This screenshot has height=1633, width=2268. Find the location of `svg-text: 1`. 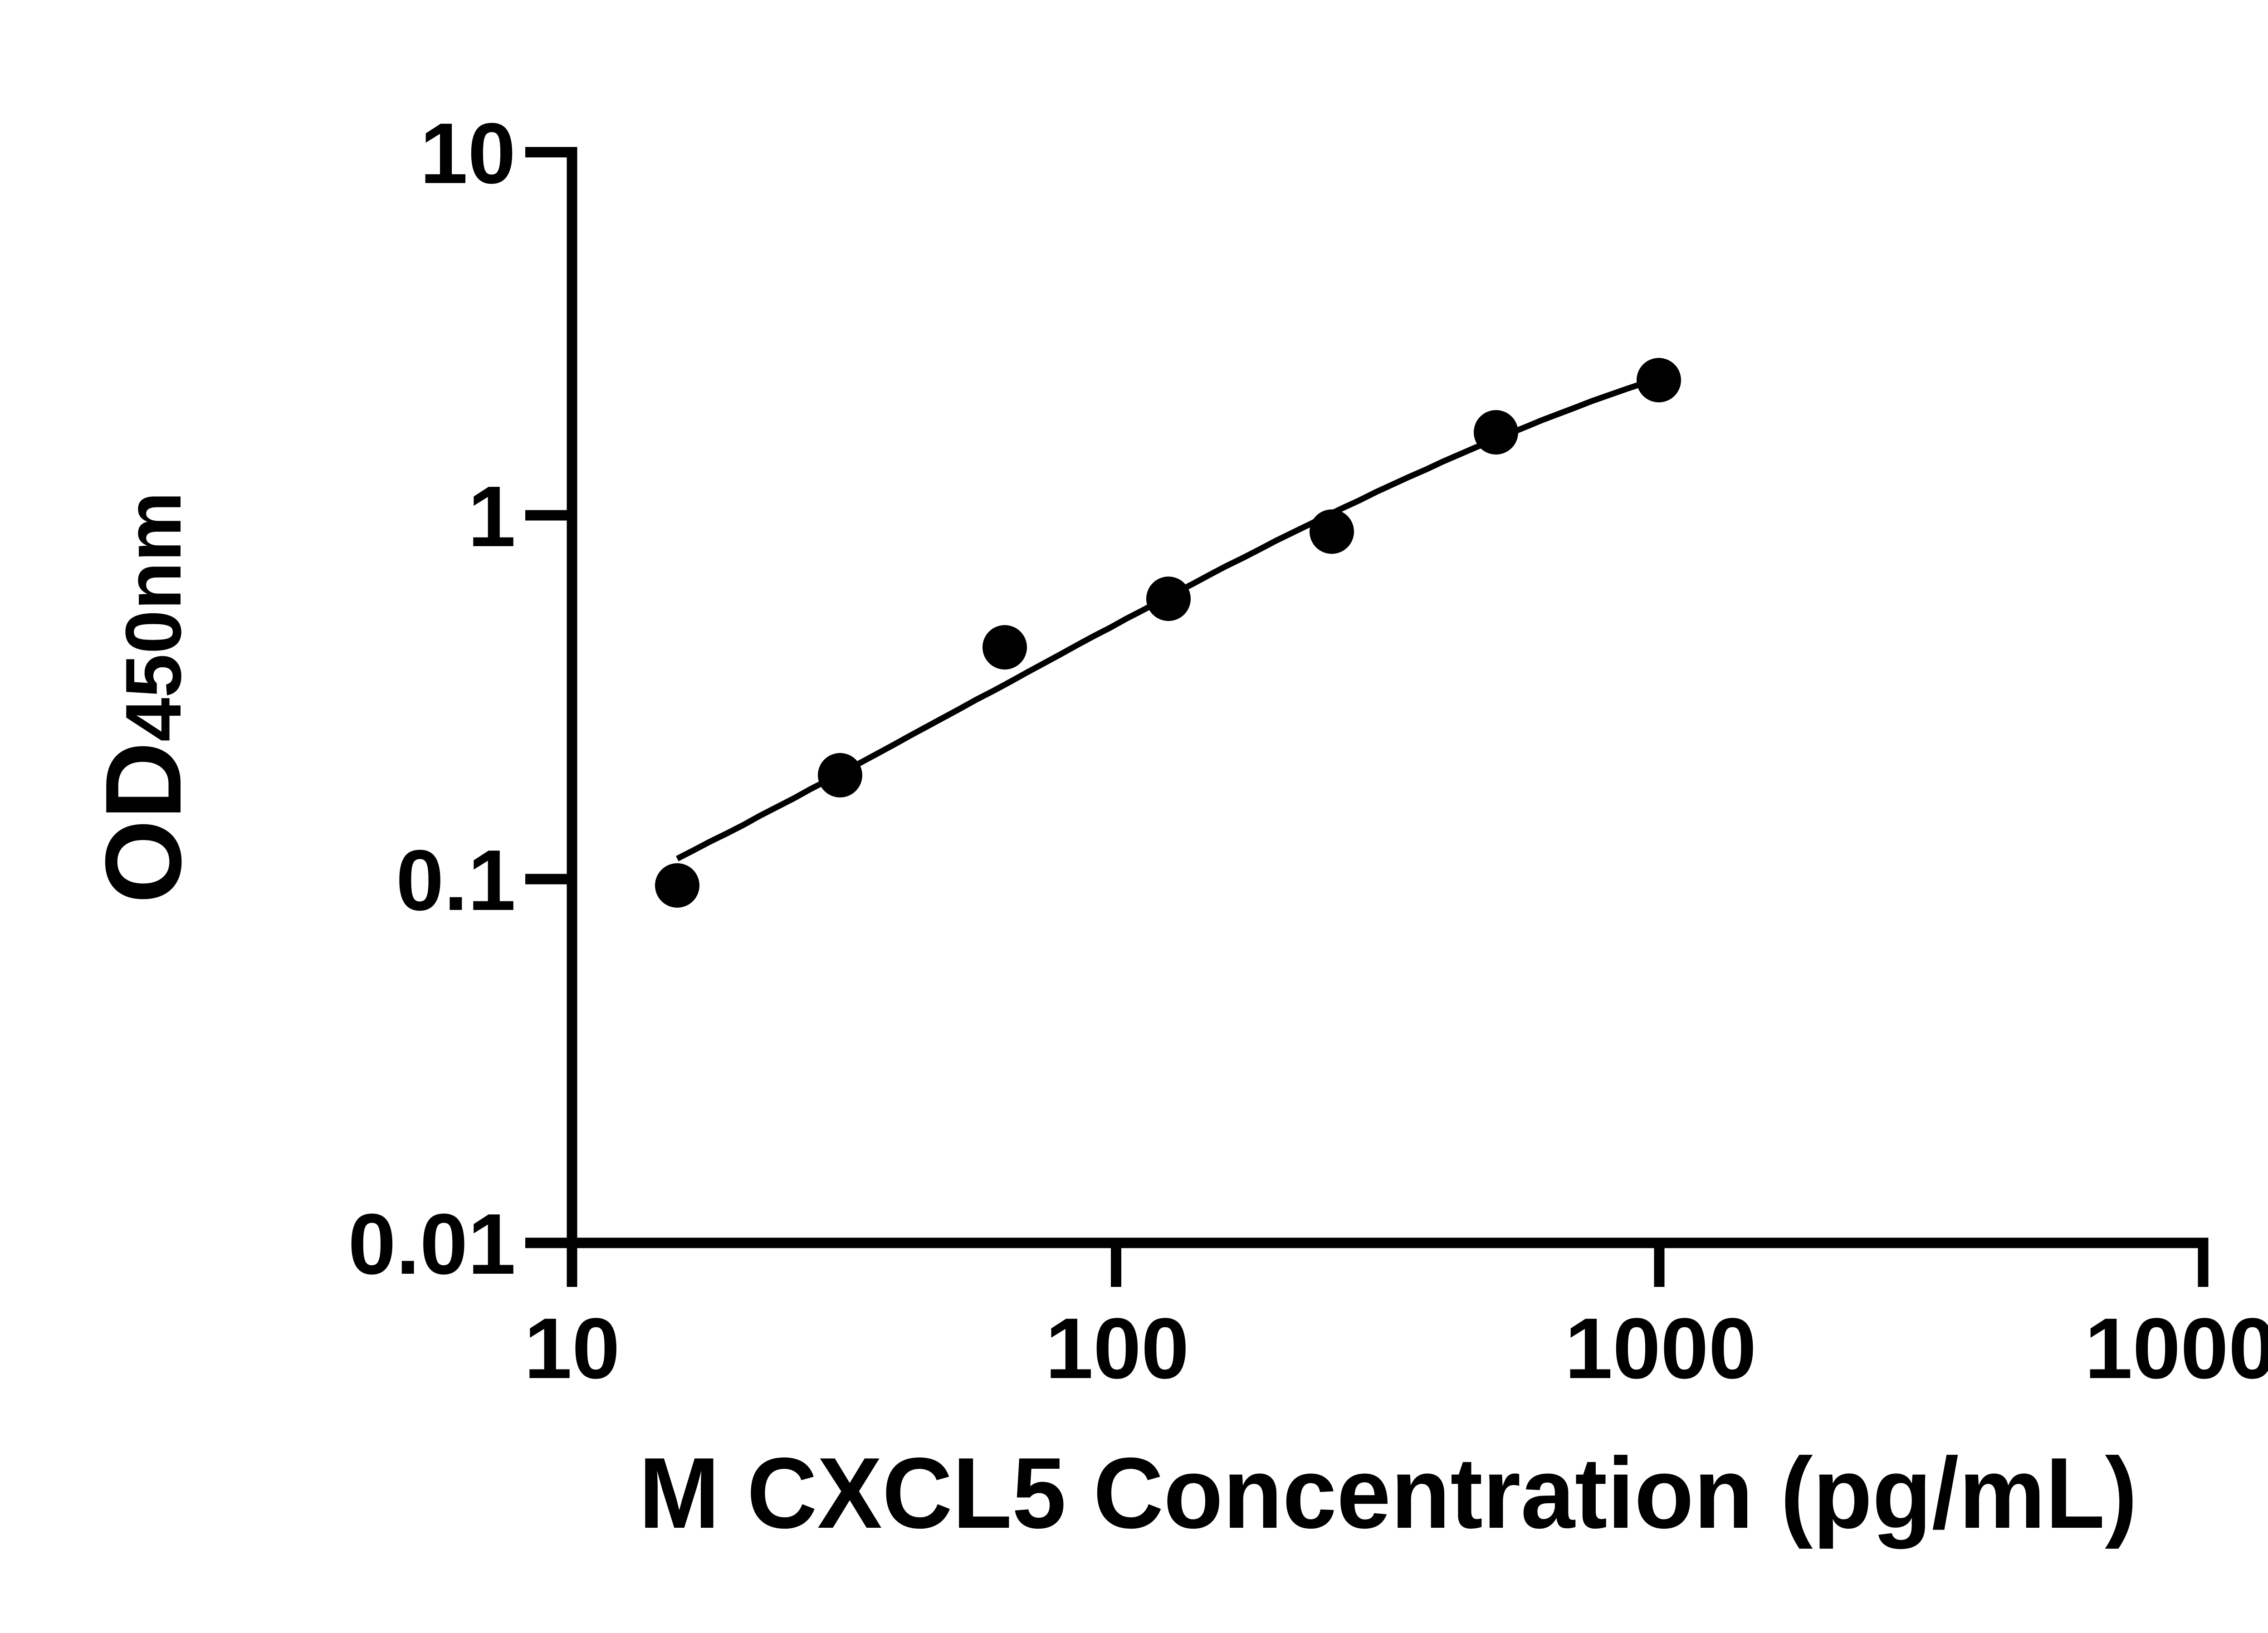

svg-text: 1 is located at coordinates (492, 517).